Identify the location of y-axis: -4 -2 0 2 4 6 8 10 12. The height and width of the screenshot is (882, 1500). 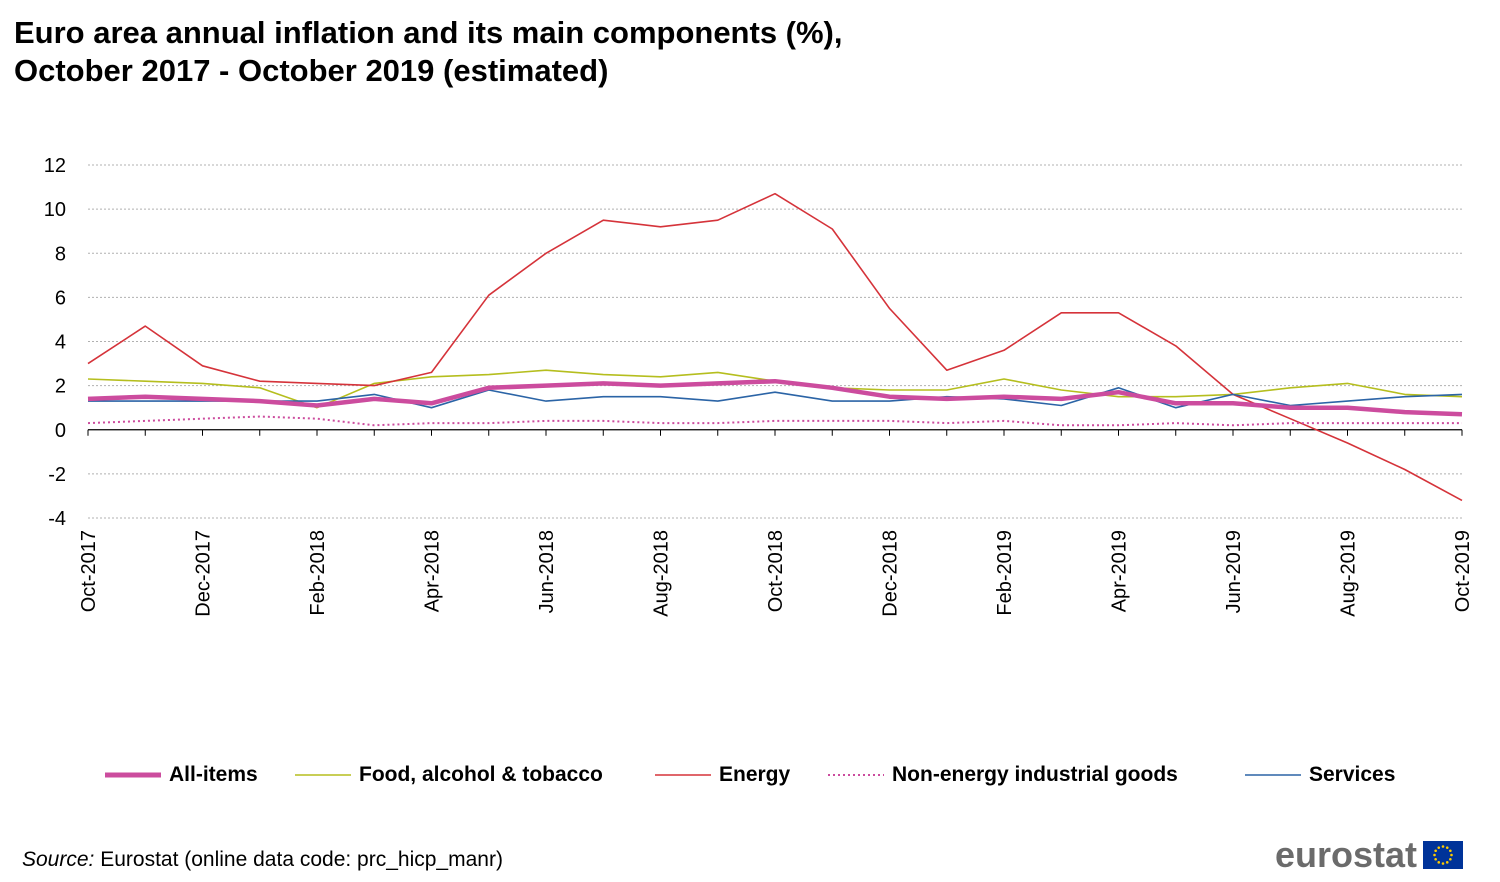
(55, 342).